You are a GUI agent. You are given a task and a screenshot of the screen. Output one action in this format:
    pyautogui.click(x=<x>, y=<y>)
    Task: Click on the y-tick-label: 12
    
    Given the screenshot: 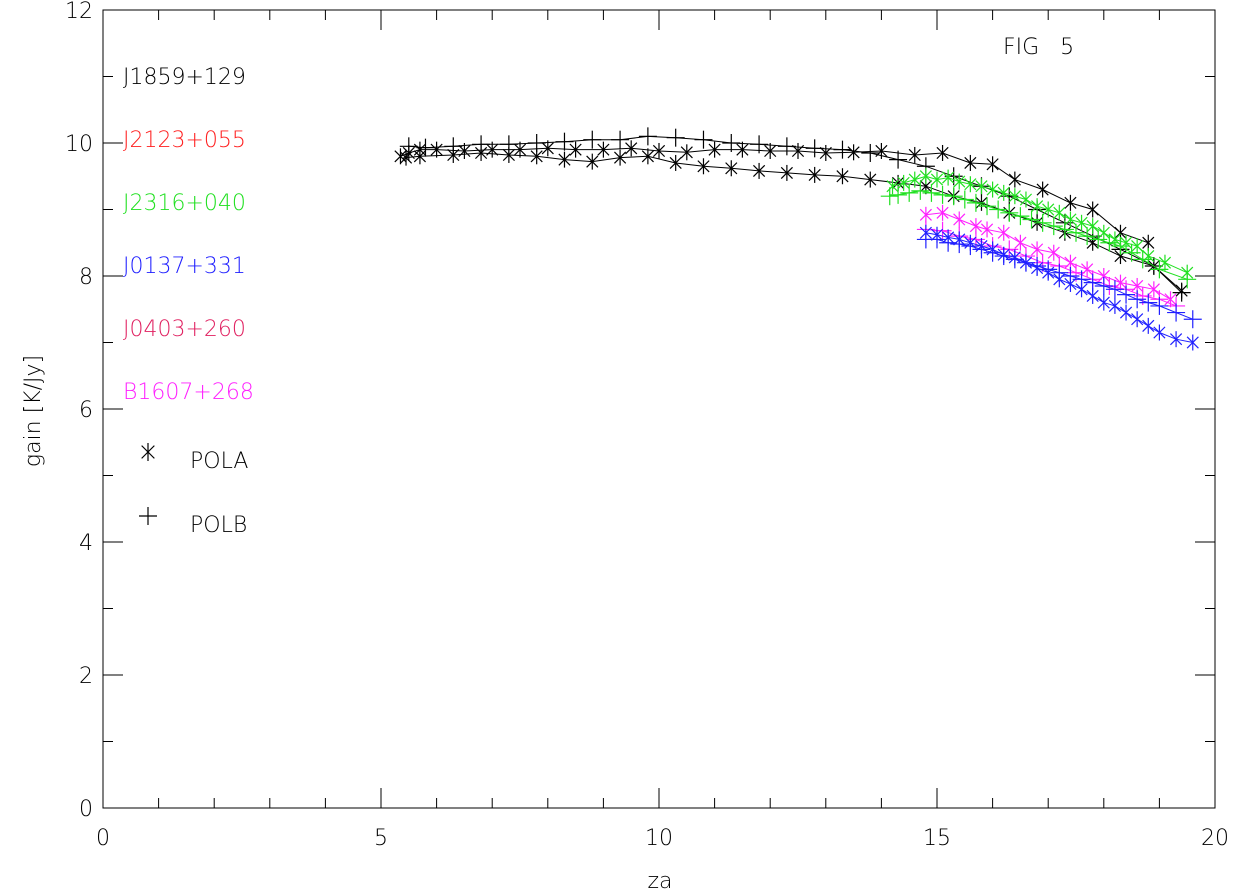 What is the action you would take?
    pyautogui.click(x=79, y=12)
    